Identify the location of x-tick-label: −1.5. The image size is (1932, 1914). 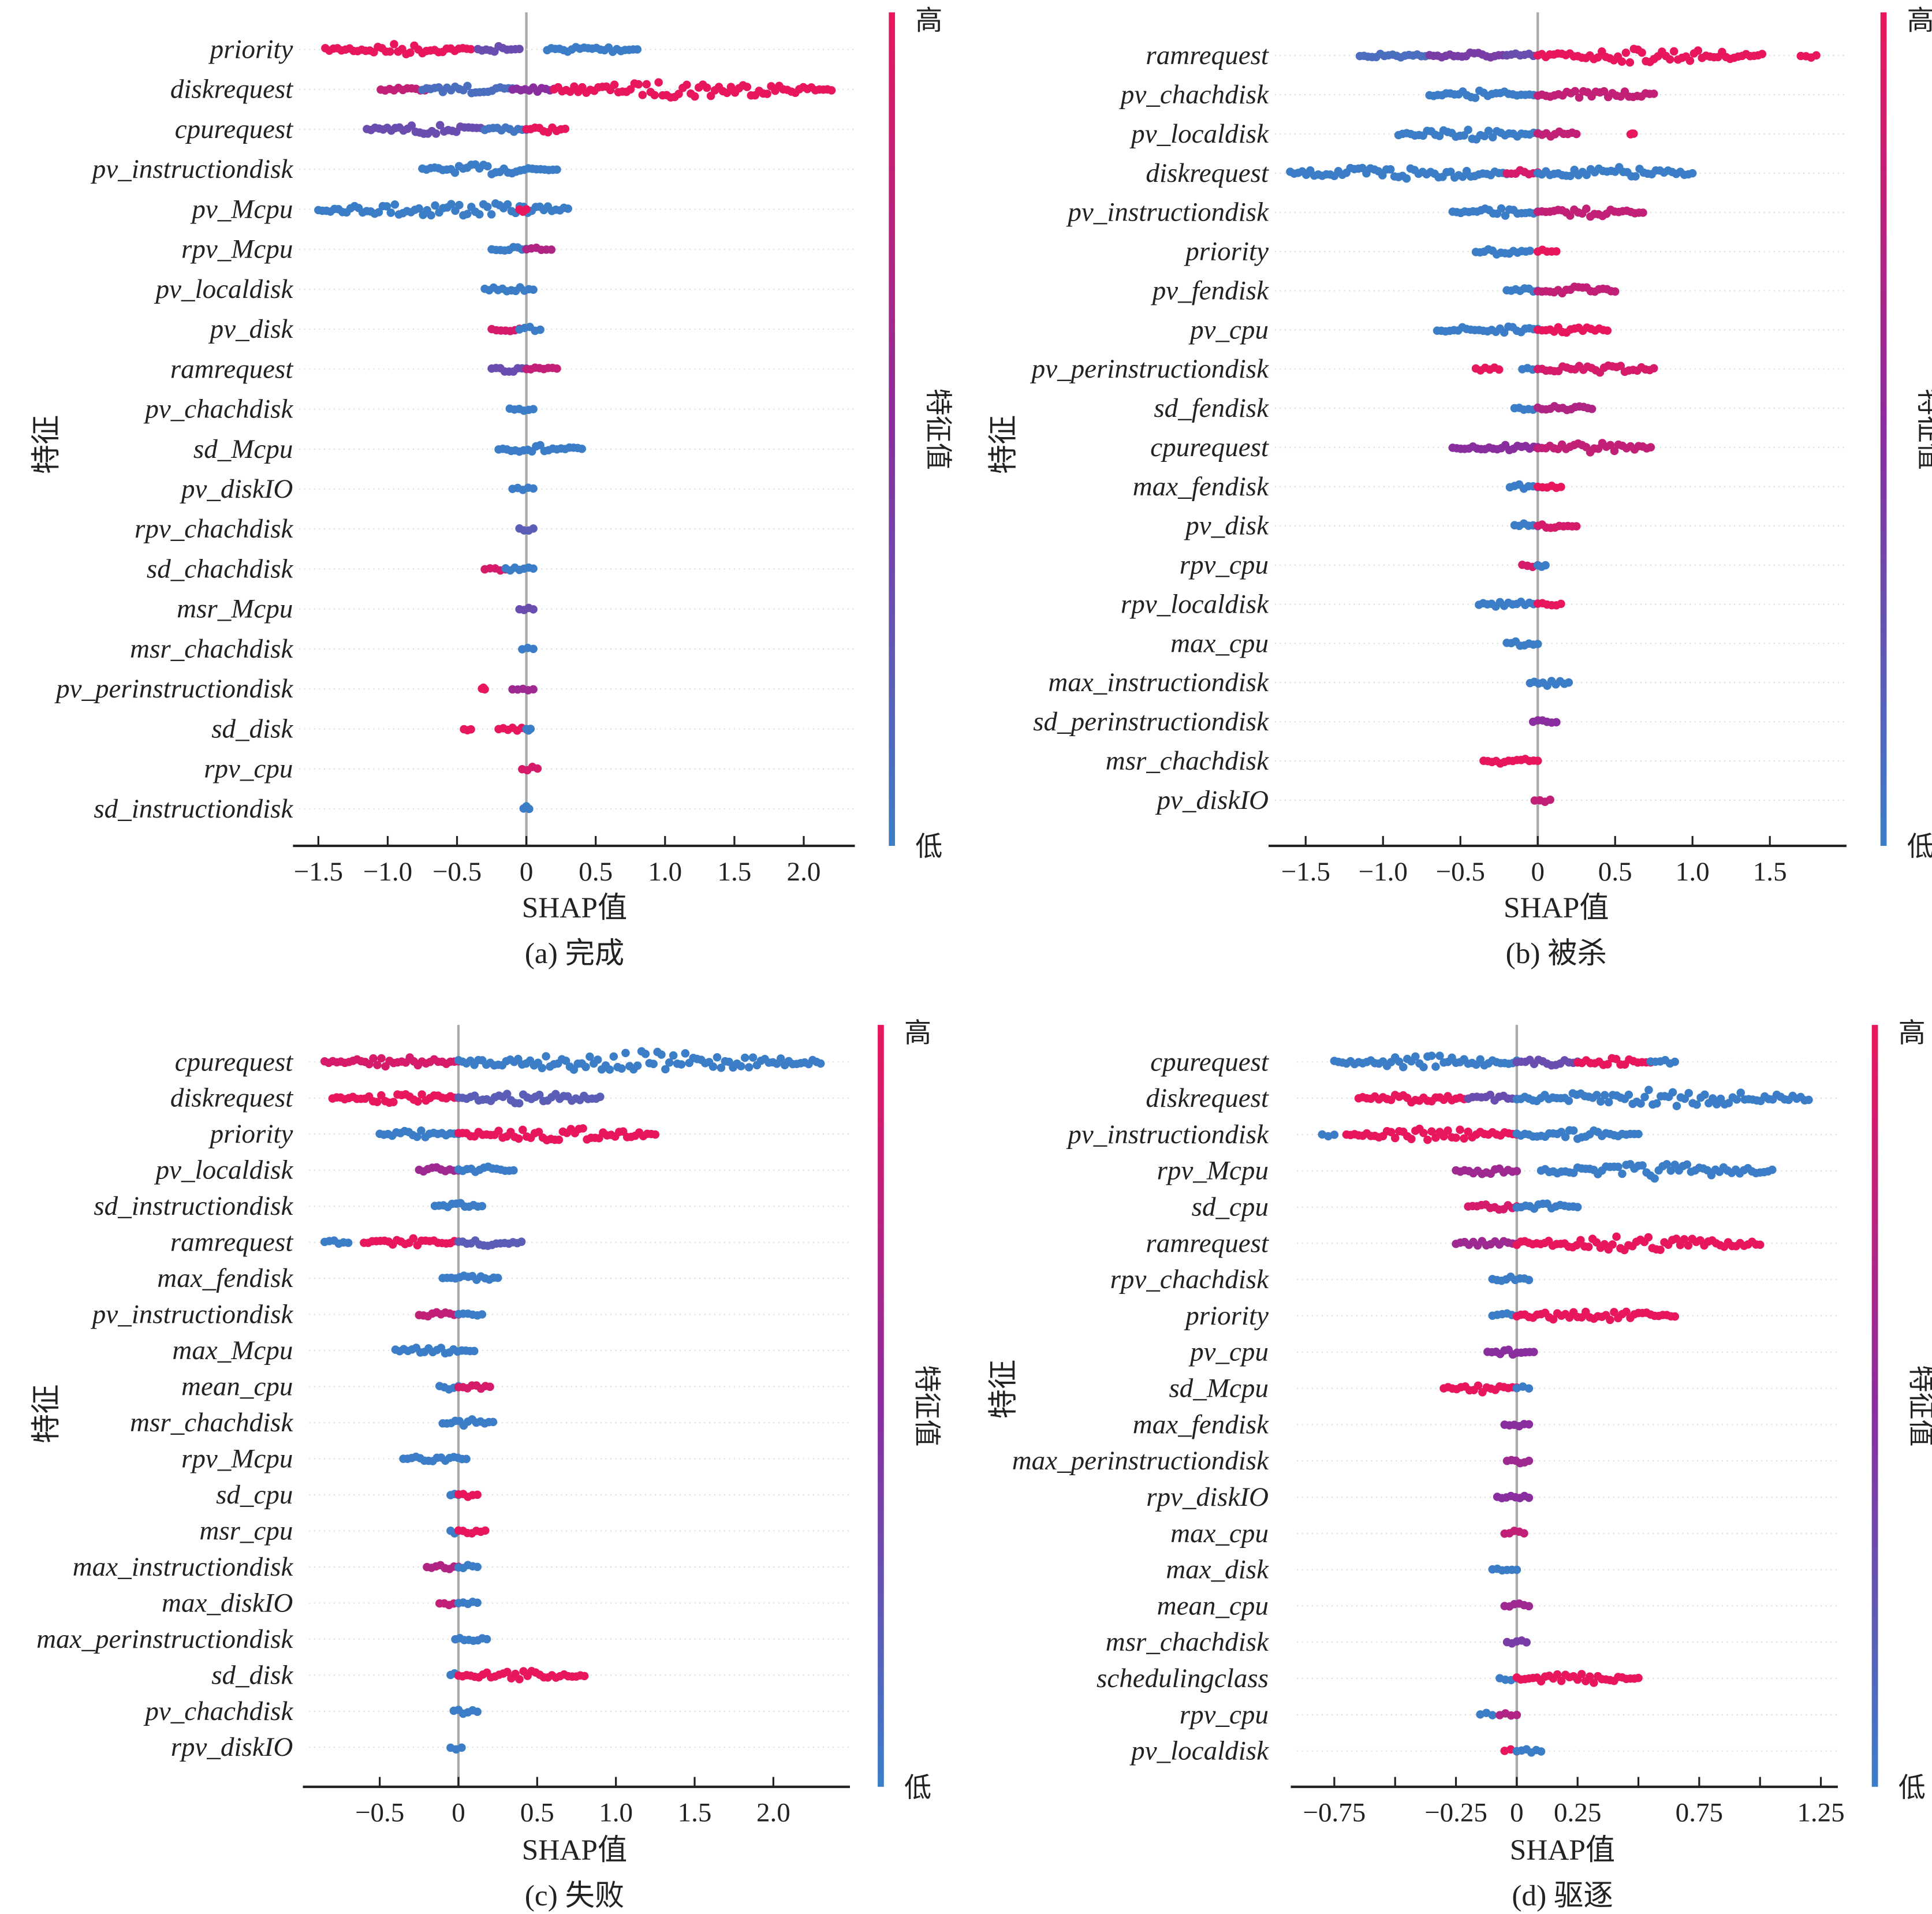
(1305, 872).